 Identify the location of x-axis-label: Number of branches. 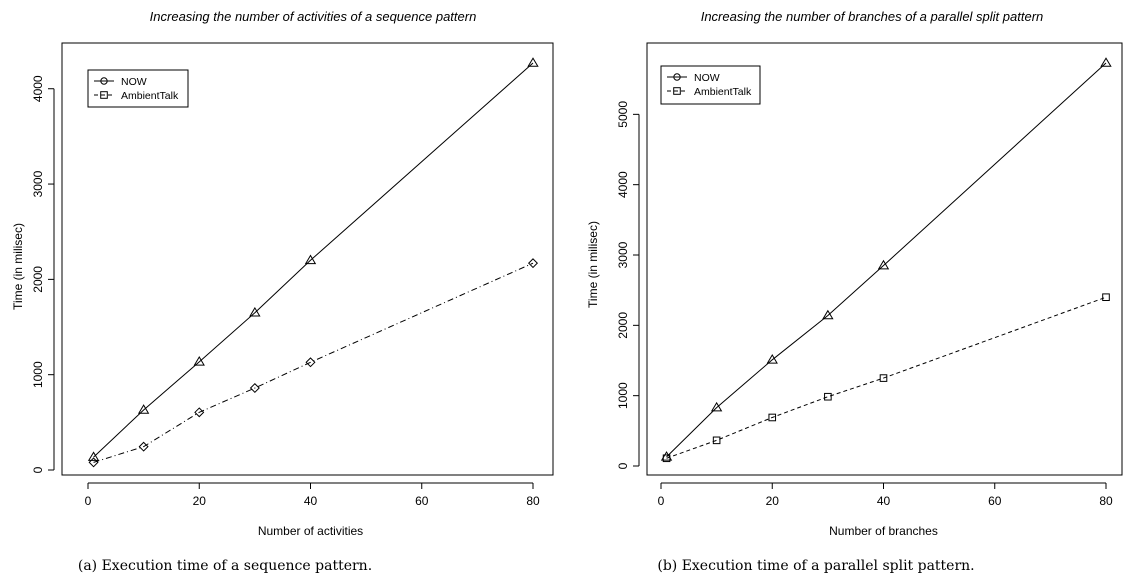
(883, 531).